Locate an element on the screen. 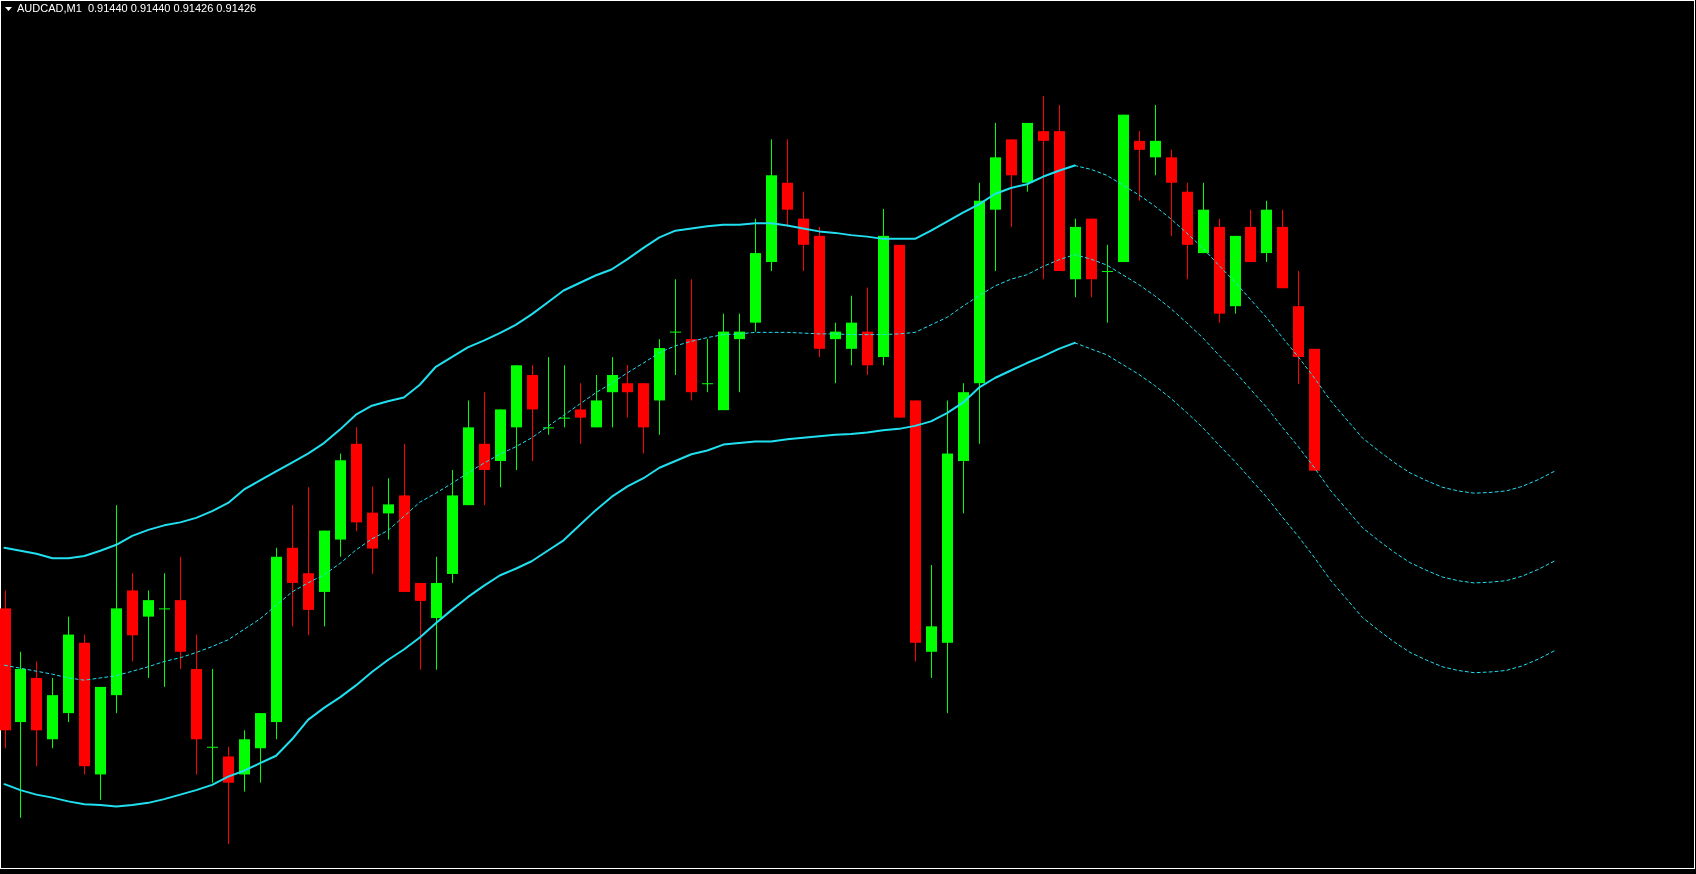  chart-title: AUDCAD,M1 0.91440 0.91440 0.91426 0.91426 is located at coordinates (137, 8).